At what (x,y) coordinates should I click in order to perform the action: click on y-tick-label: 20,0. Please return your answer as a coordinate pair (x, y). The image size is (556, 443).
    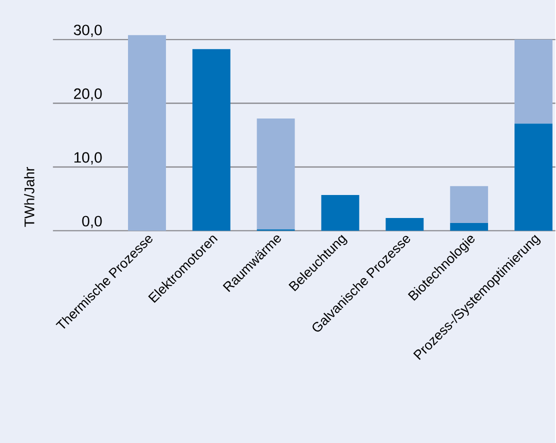
    Looking at the image, I should click on (88, 94).